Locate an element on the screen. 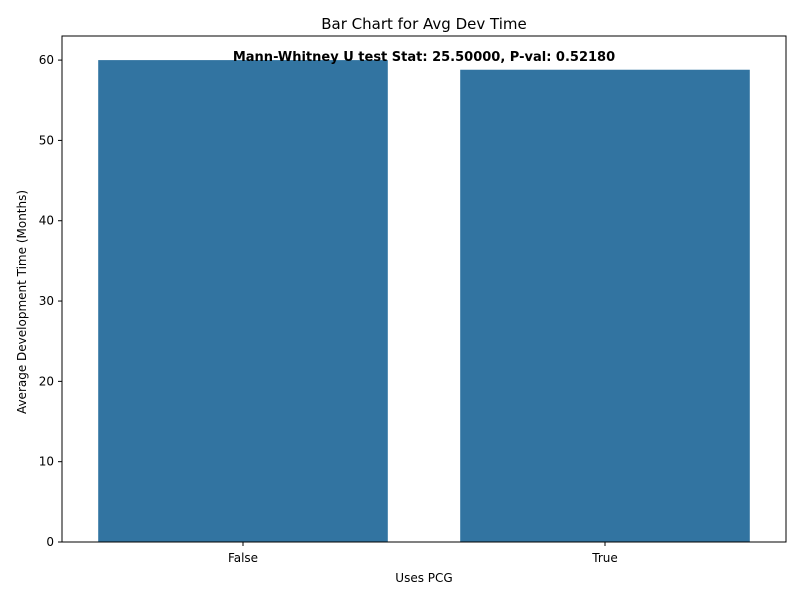 The image size is (800, 604). x-tick-label: True is located at coordinates (604, 558).